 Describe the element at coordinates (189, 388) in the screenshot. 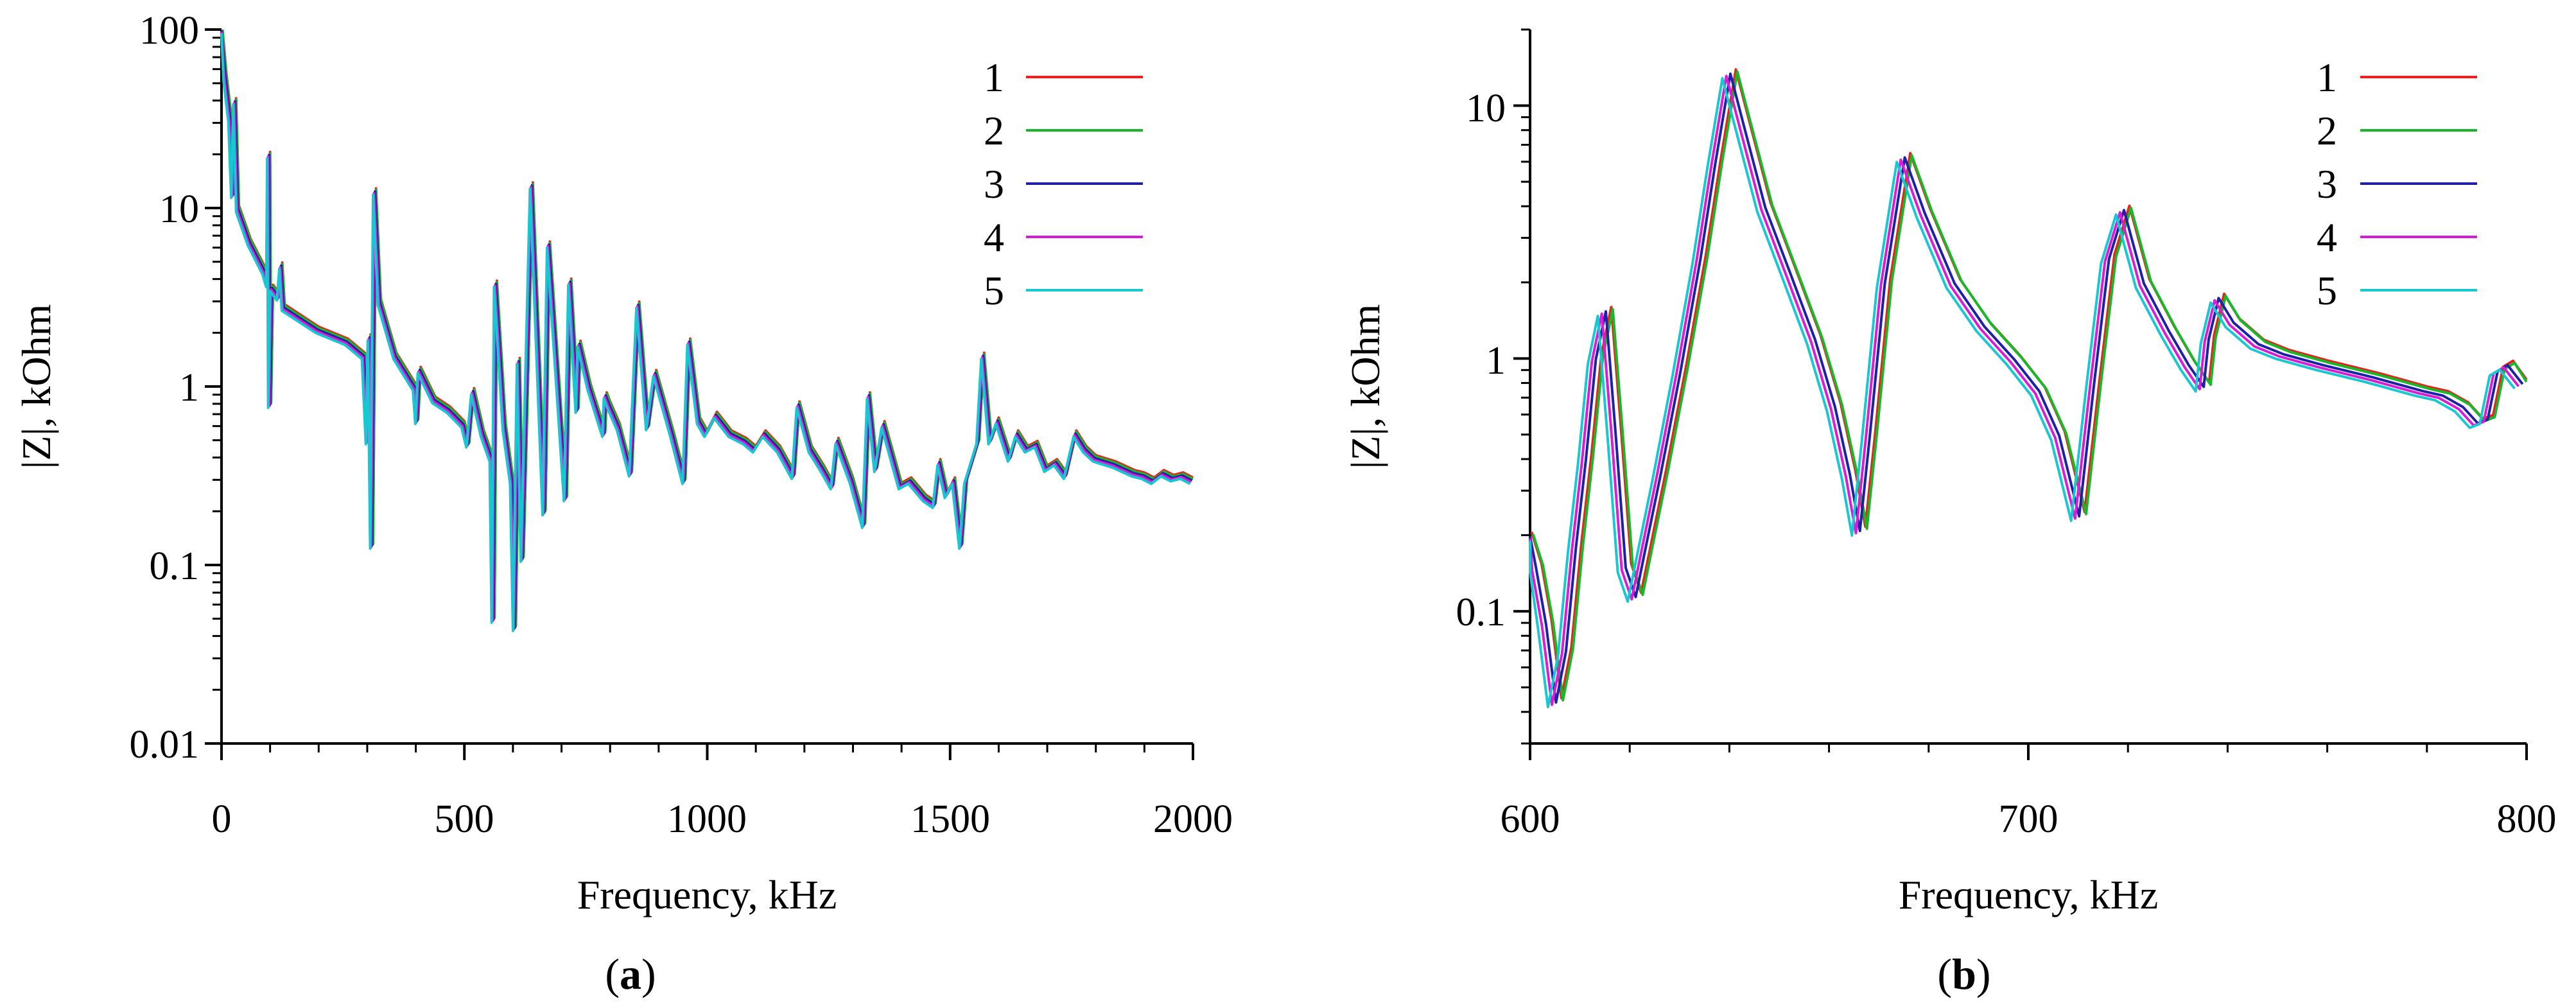

I see `panel-a-ytick-label: 1` at that location.